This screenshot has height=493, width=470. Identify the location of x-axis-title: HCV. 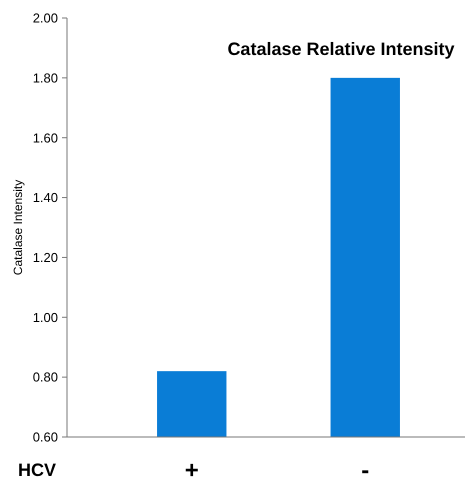
(37, 470).